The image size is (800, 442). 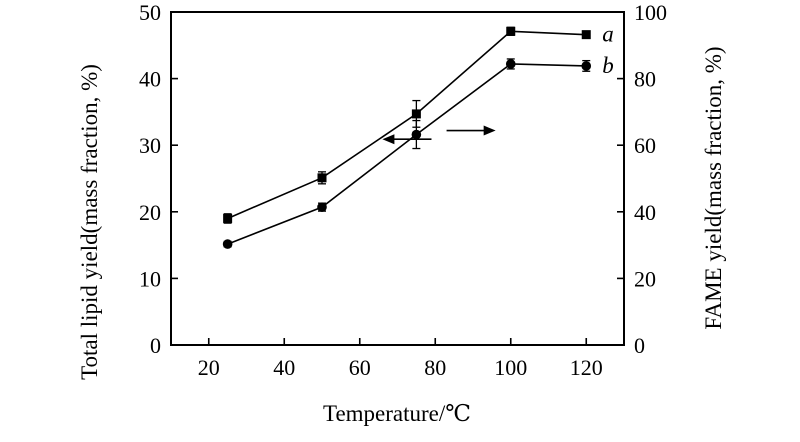 I want to click on left-y-tick-label: 30, so click(x=150, y=145).